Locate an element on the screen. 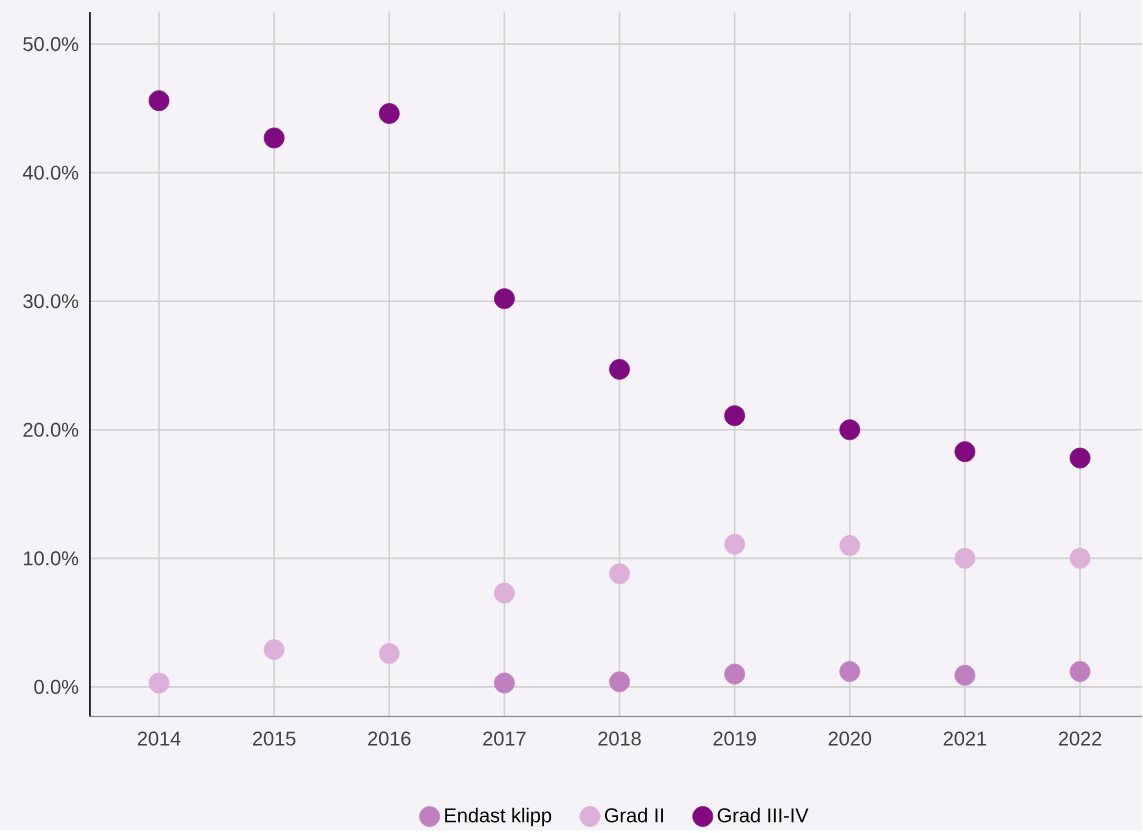  y-tick-label: 10.0% is located at coordinates (51, 558).